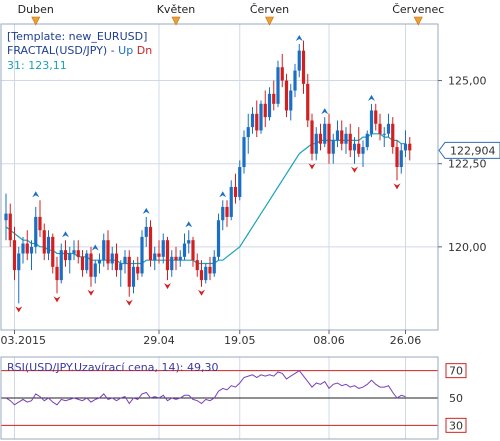  I want to click on fractal-dn-label: Dn, so click(144, 50).